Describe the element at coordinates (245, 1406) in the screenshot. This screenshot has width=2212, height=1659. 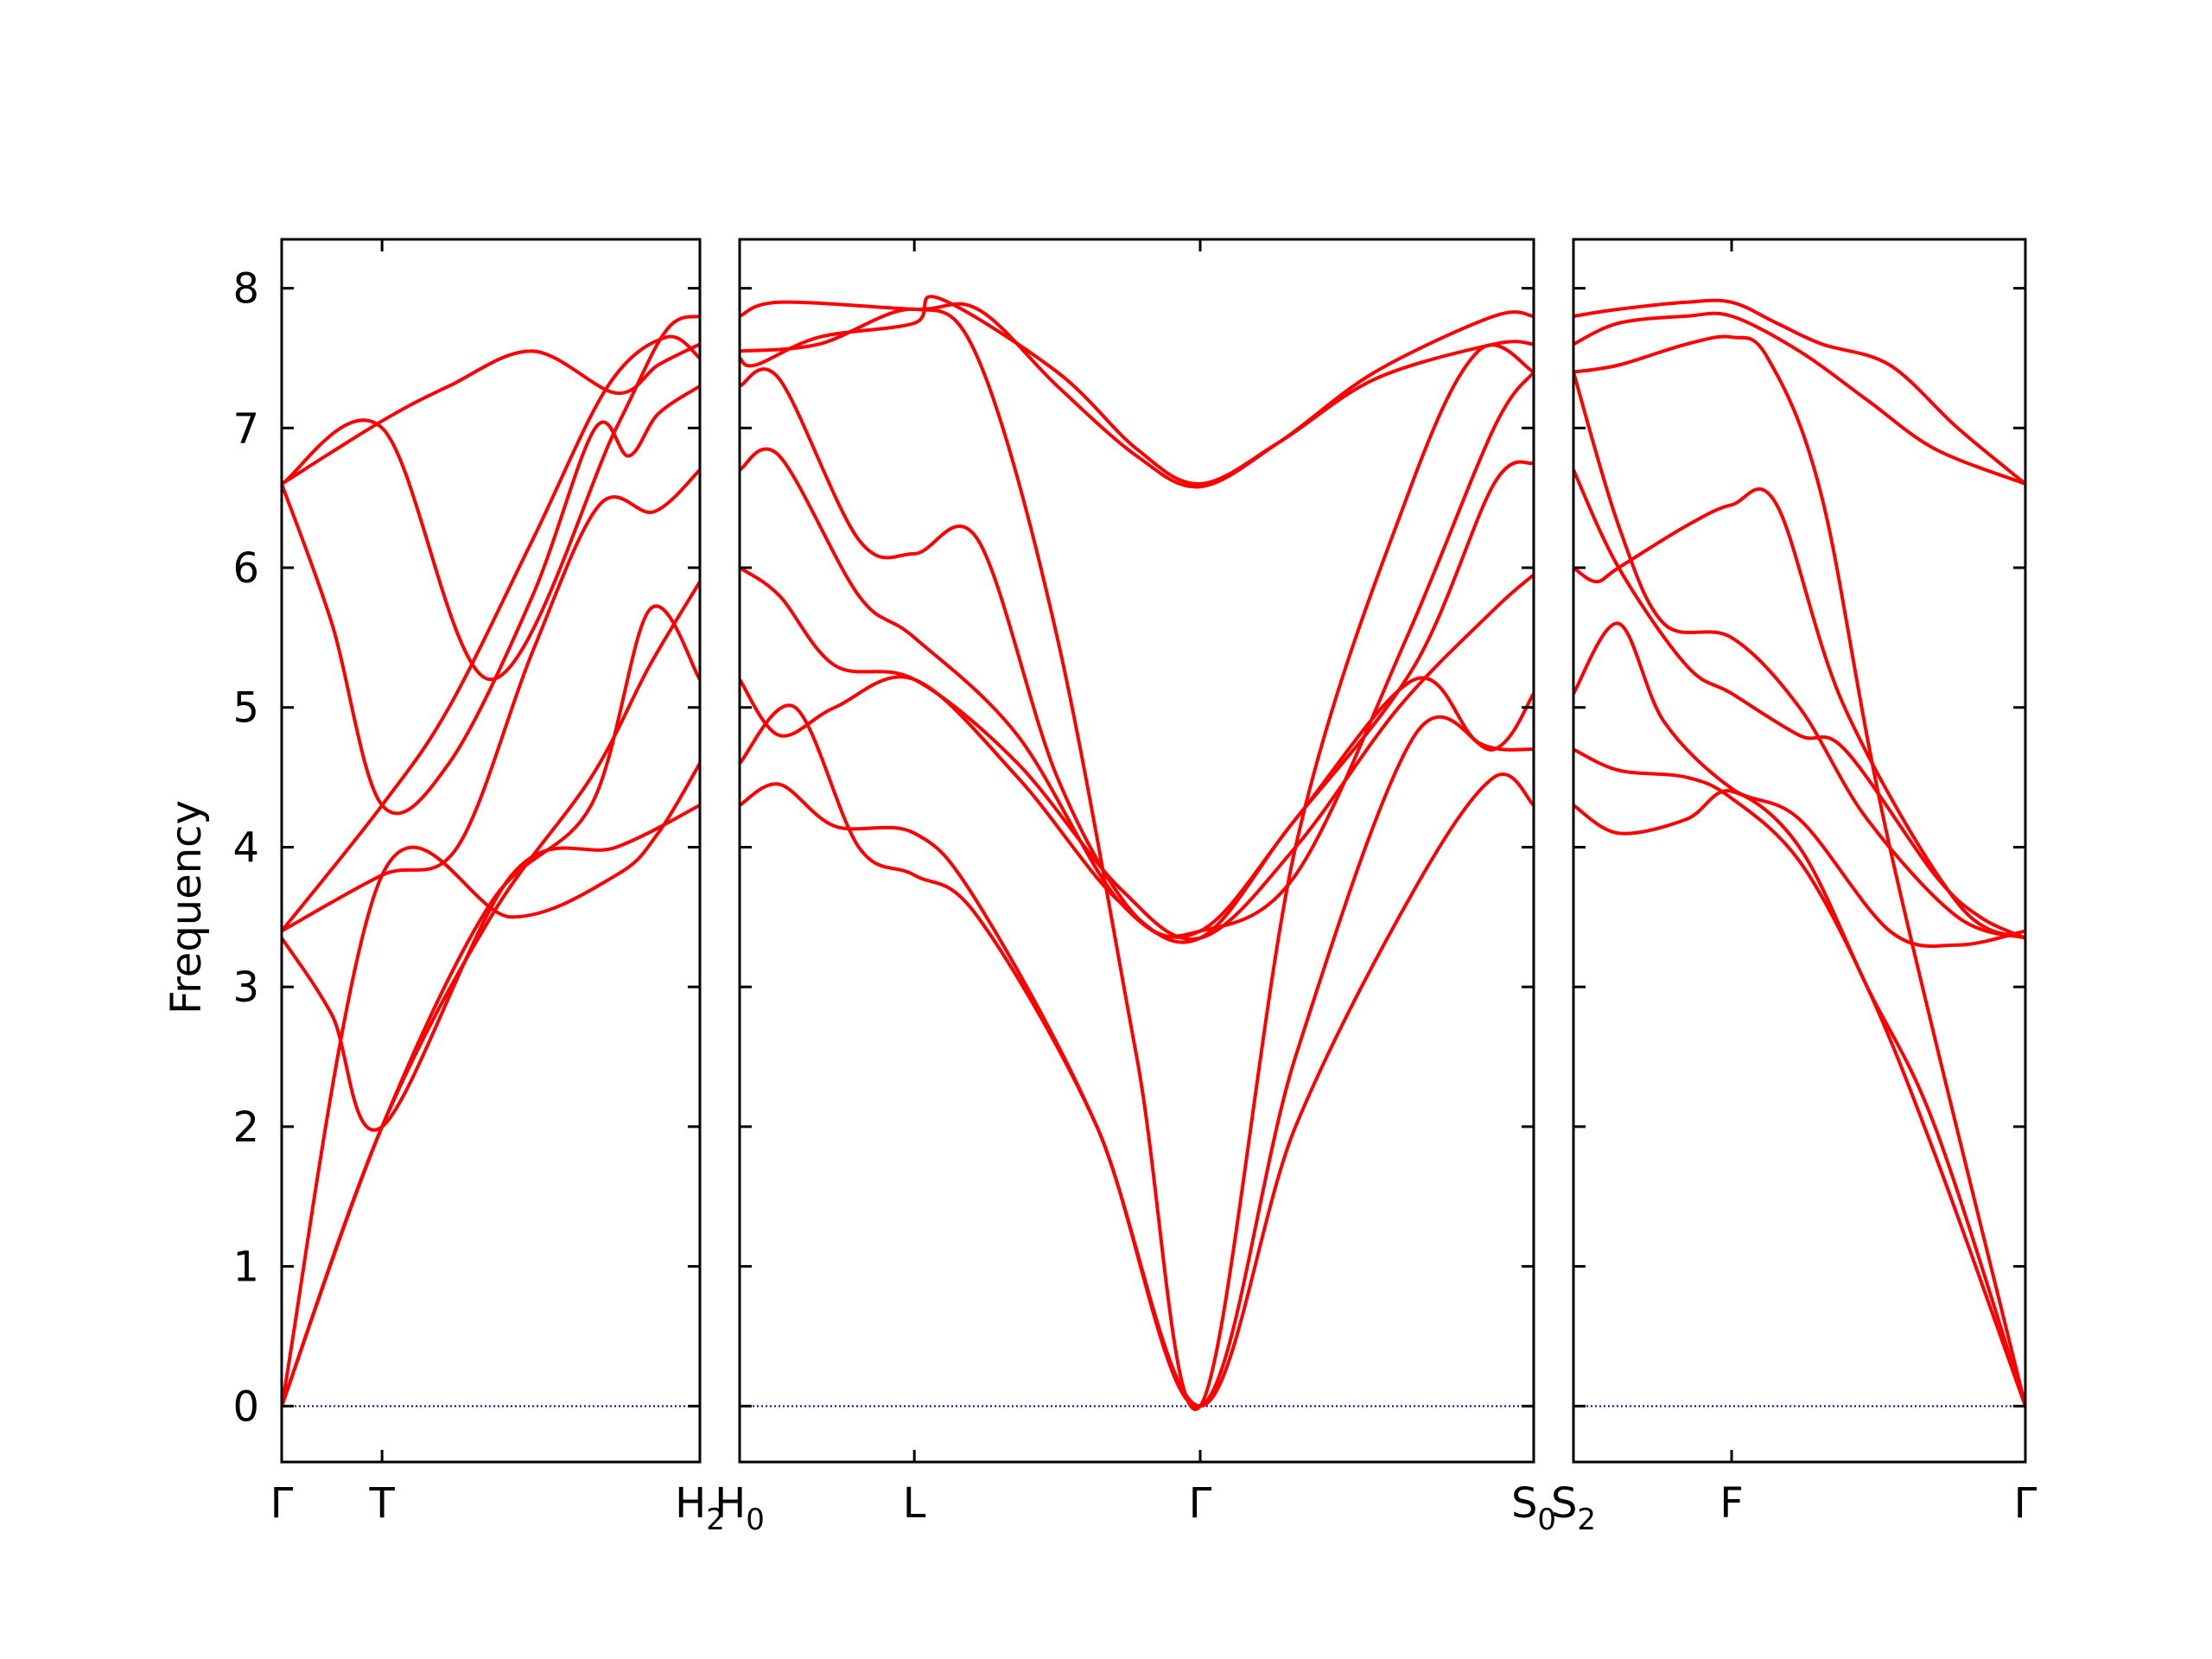
I see `y-tick-label: 0` at that location.